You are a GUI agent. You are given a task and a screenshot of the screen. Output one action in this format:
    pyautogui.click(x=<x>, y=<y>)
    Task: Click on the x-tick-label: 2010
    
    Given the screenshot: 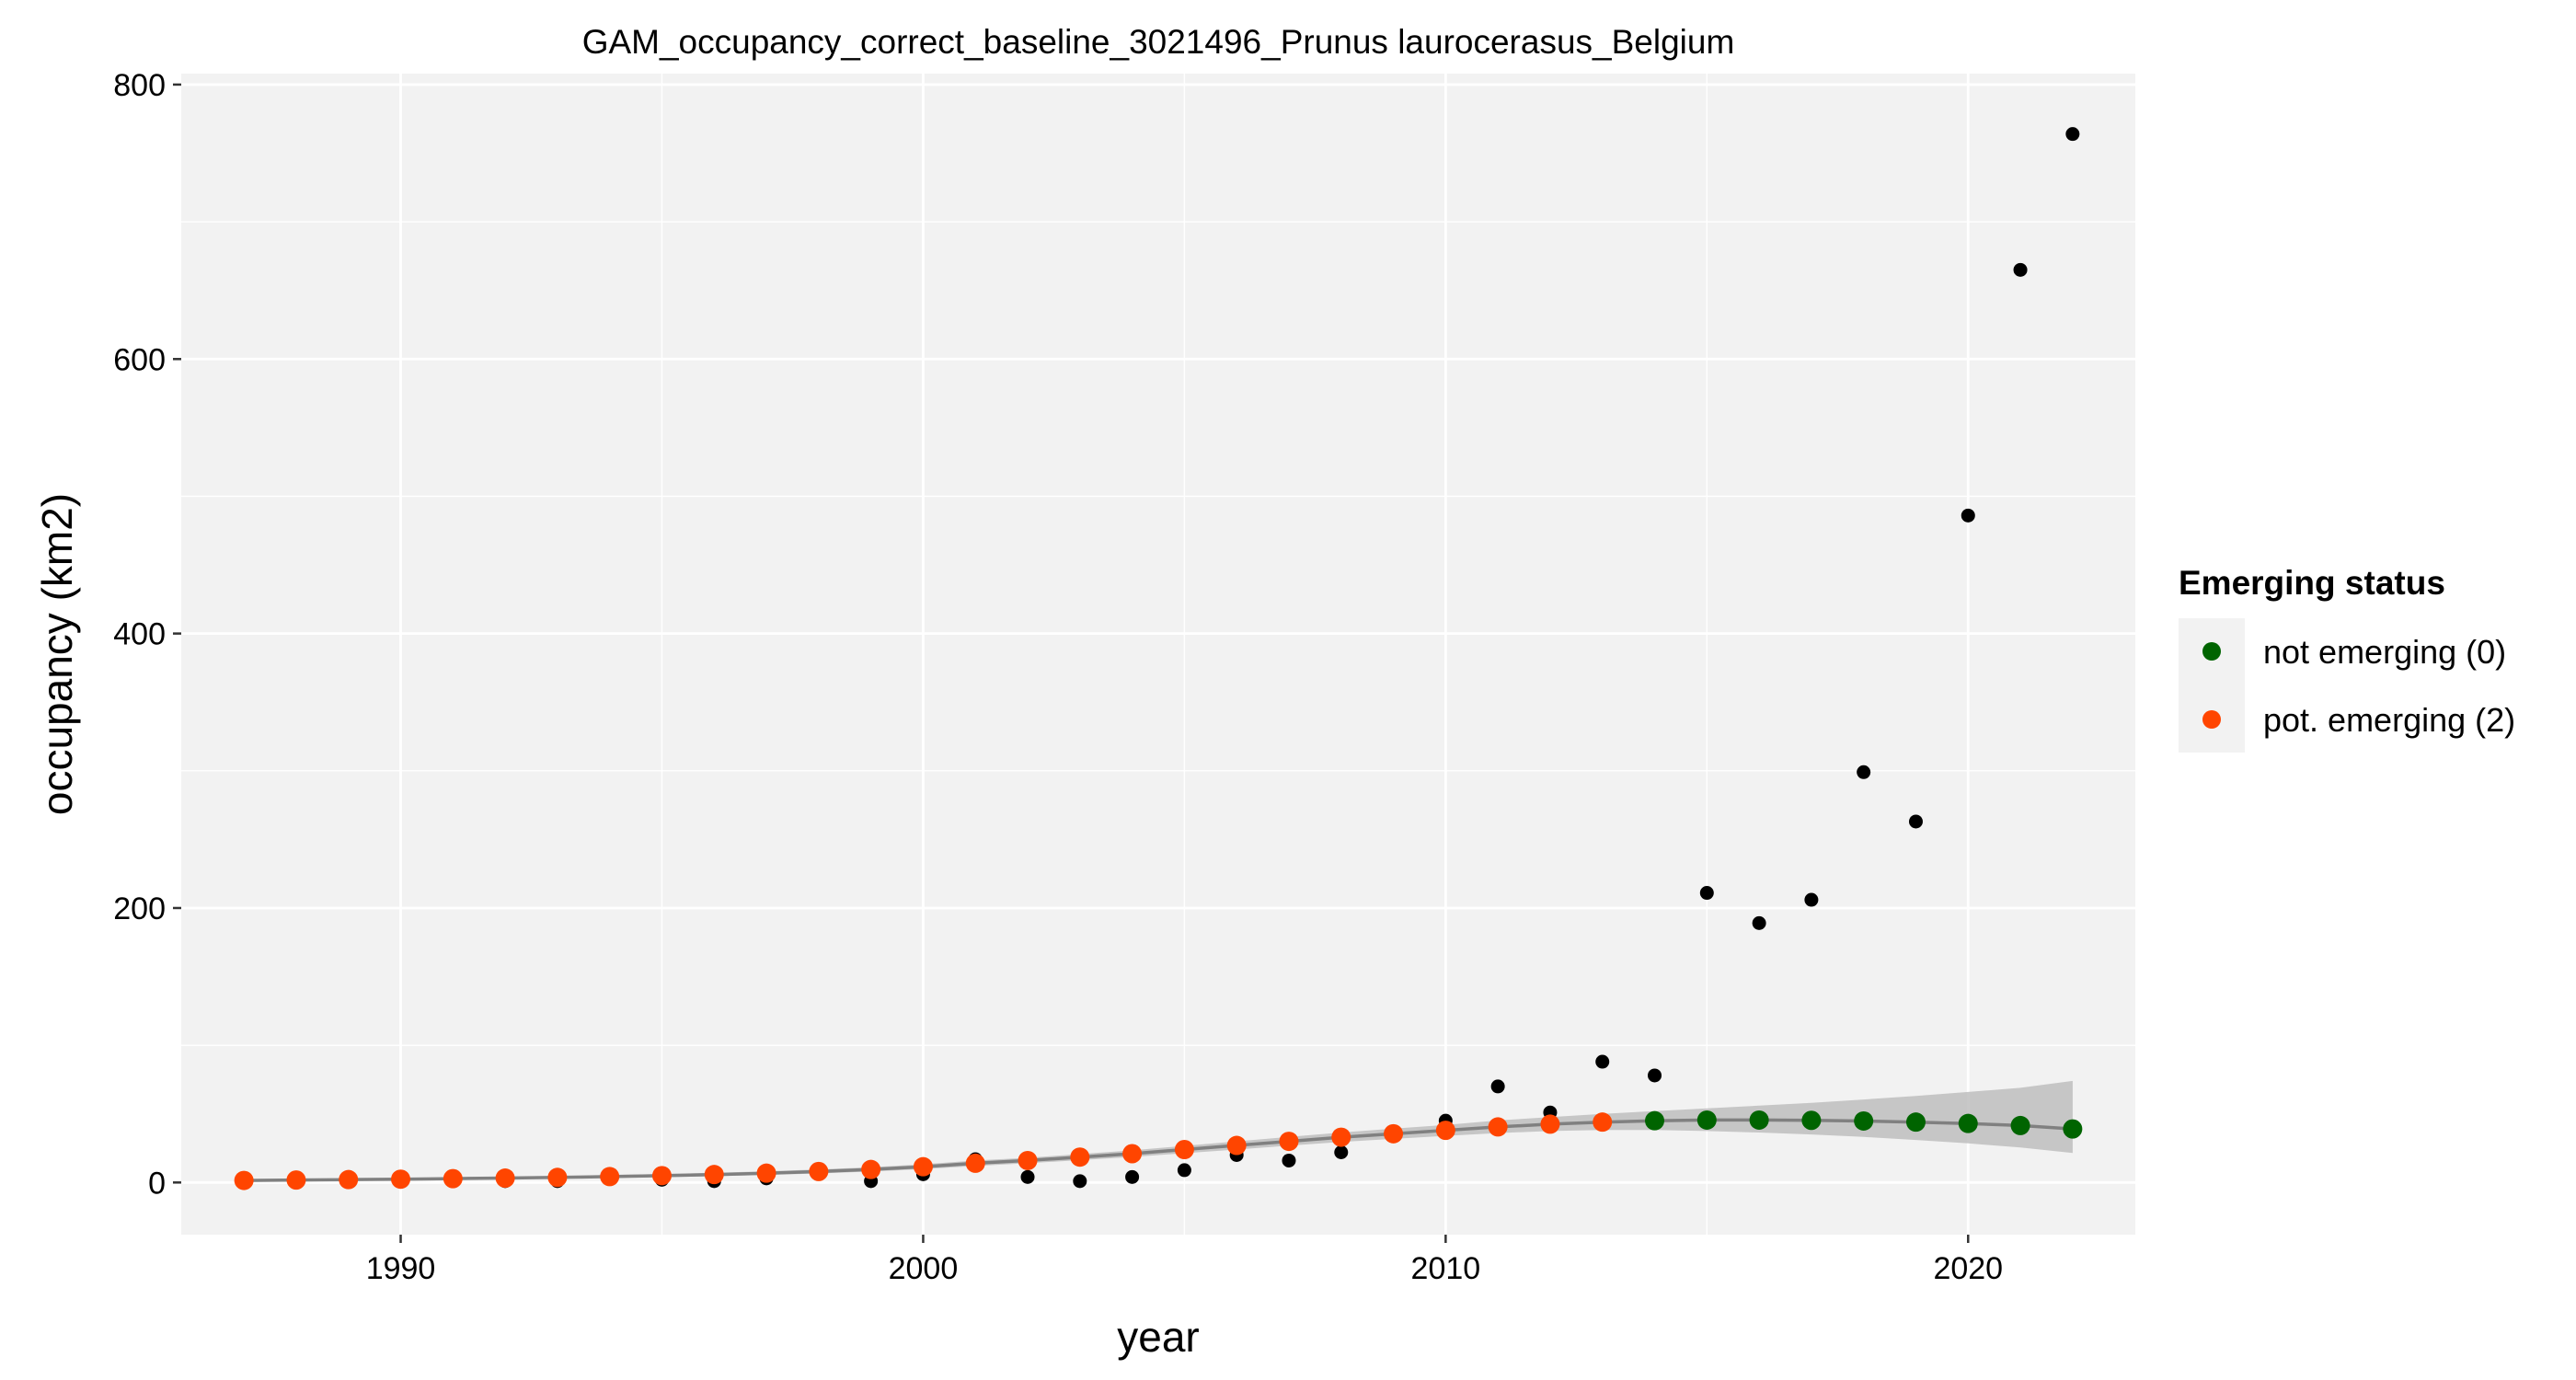 What is the action you would take?
    pyautogui.click(x=1446, y=1268)
    